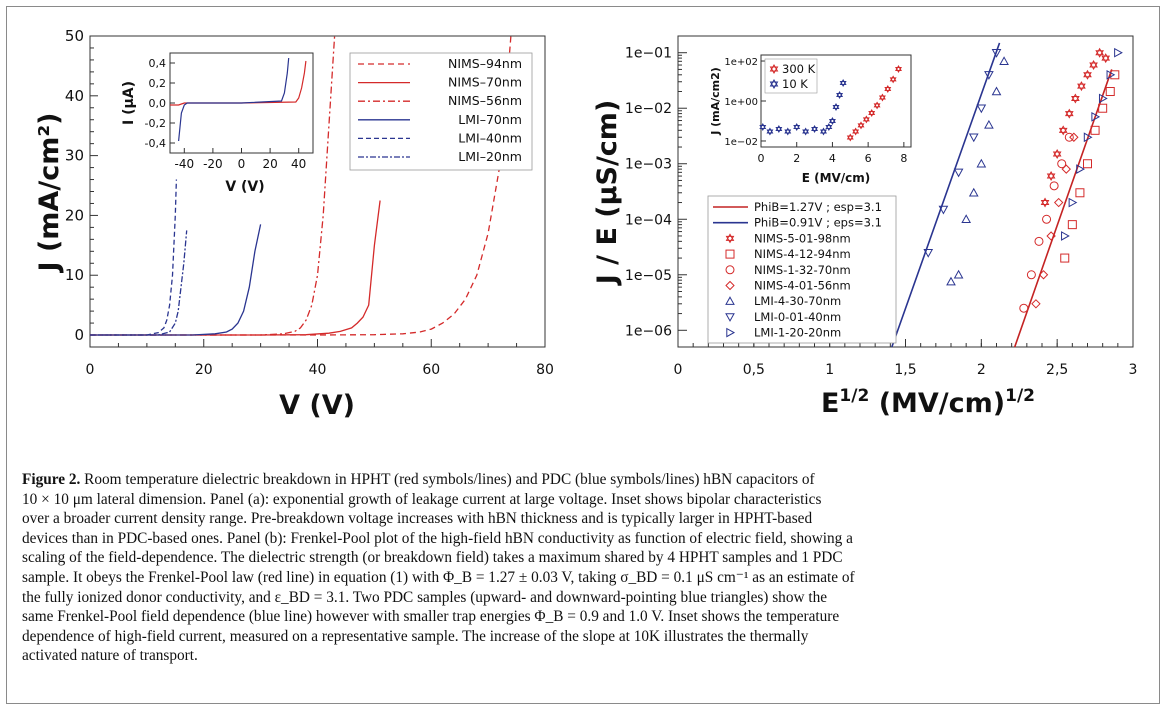 This screenshot has height=711, width=1168. What do you see at coordinates (184, 164) in the screenshot?
I see `inset-x-tick-label: -40` at bounding box center [184, 164].